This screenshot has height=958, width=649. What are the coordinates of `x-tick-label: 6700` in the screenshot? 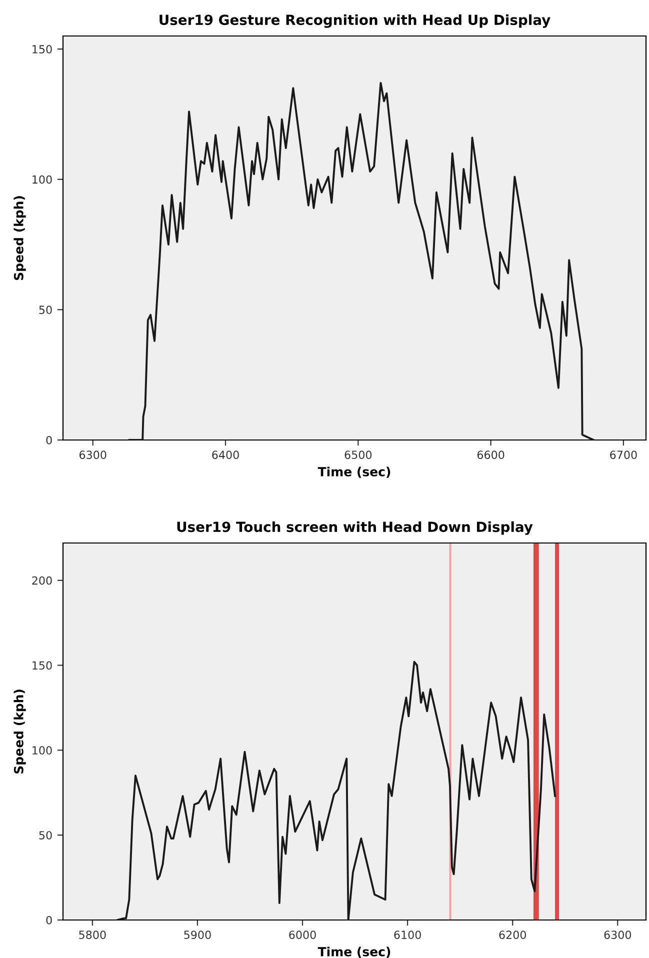 It's located at (623, 455).